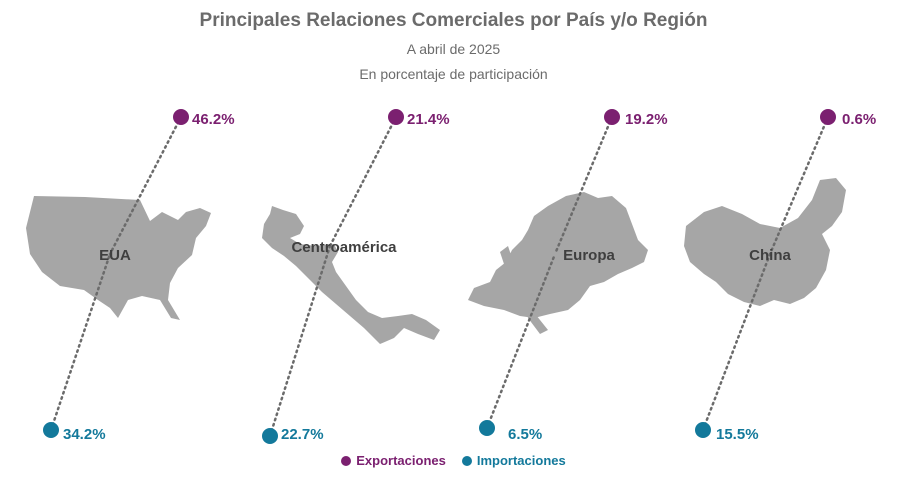 The image size is (907, 480). I want to click on import-label-china: 15.5%, so click(737, 434).